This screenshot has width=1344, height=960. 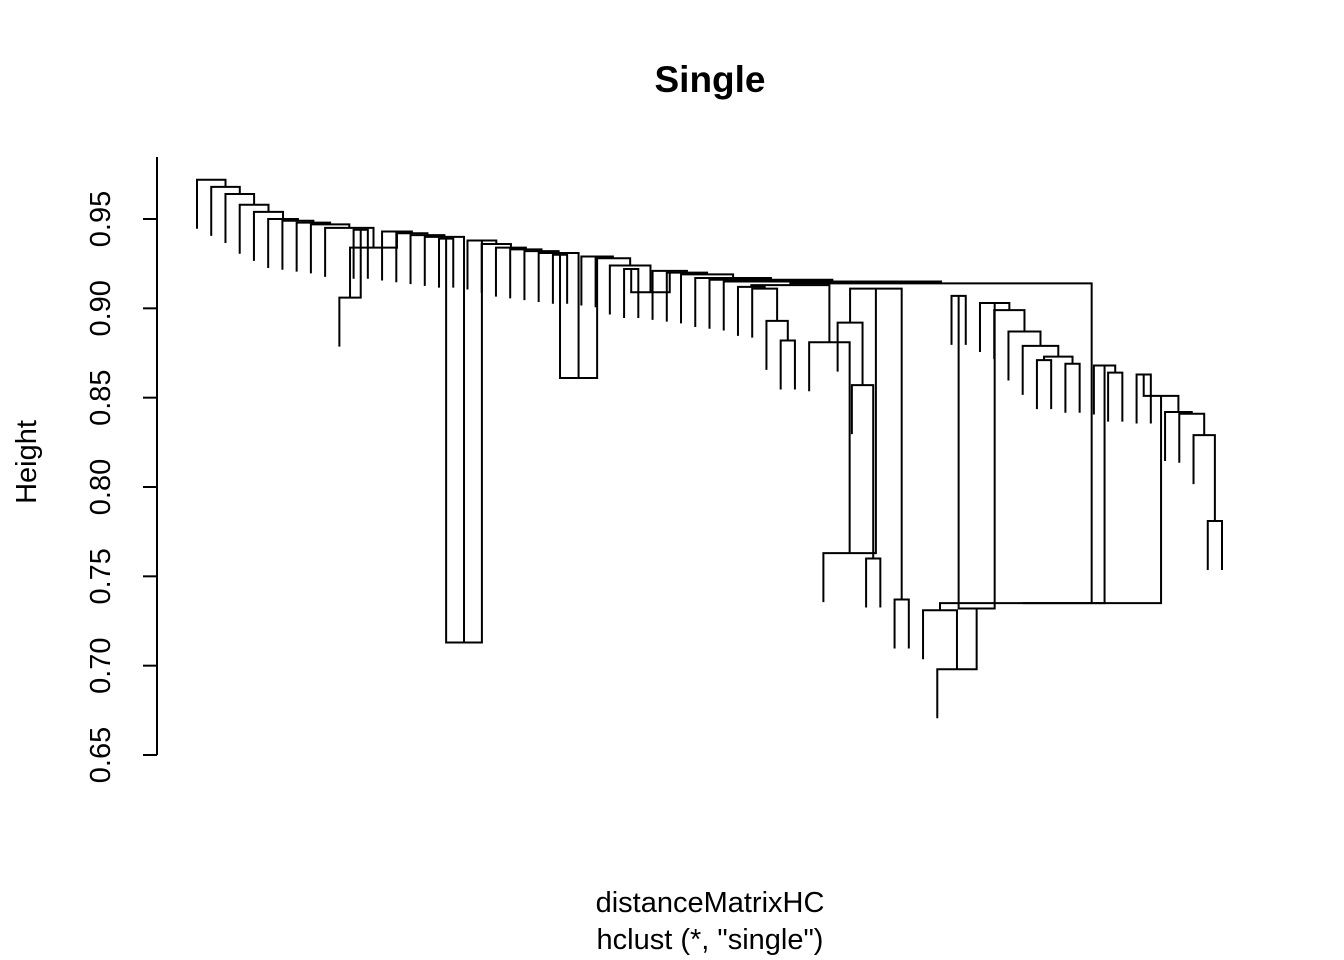 What do you see at coordinates (101, 219) in the screenshot?
I see `y-tick-label: 0.95` at bounding box center [101, 219].